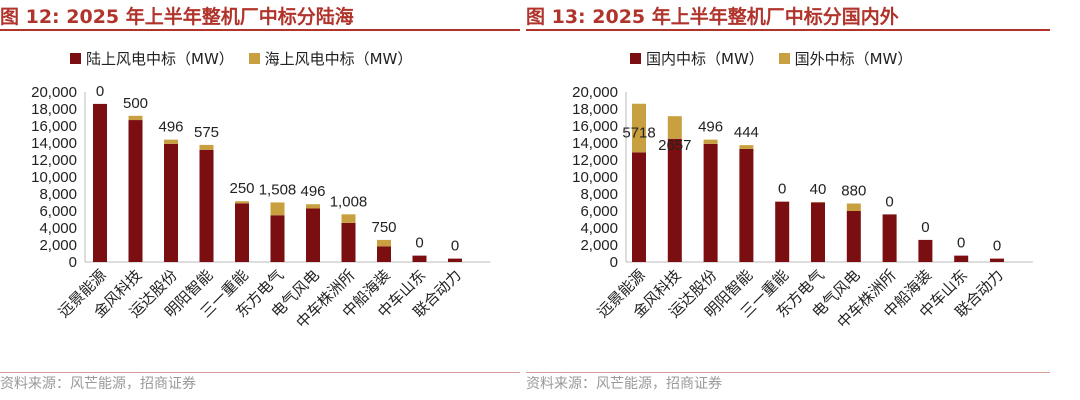  I want to click on legend-label: 国外中标（MW）, so click(853, 59).